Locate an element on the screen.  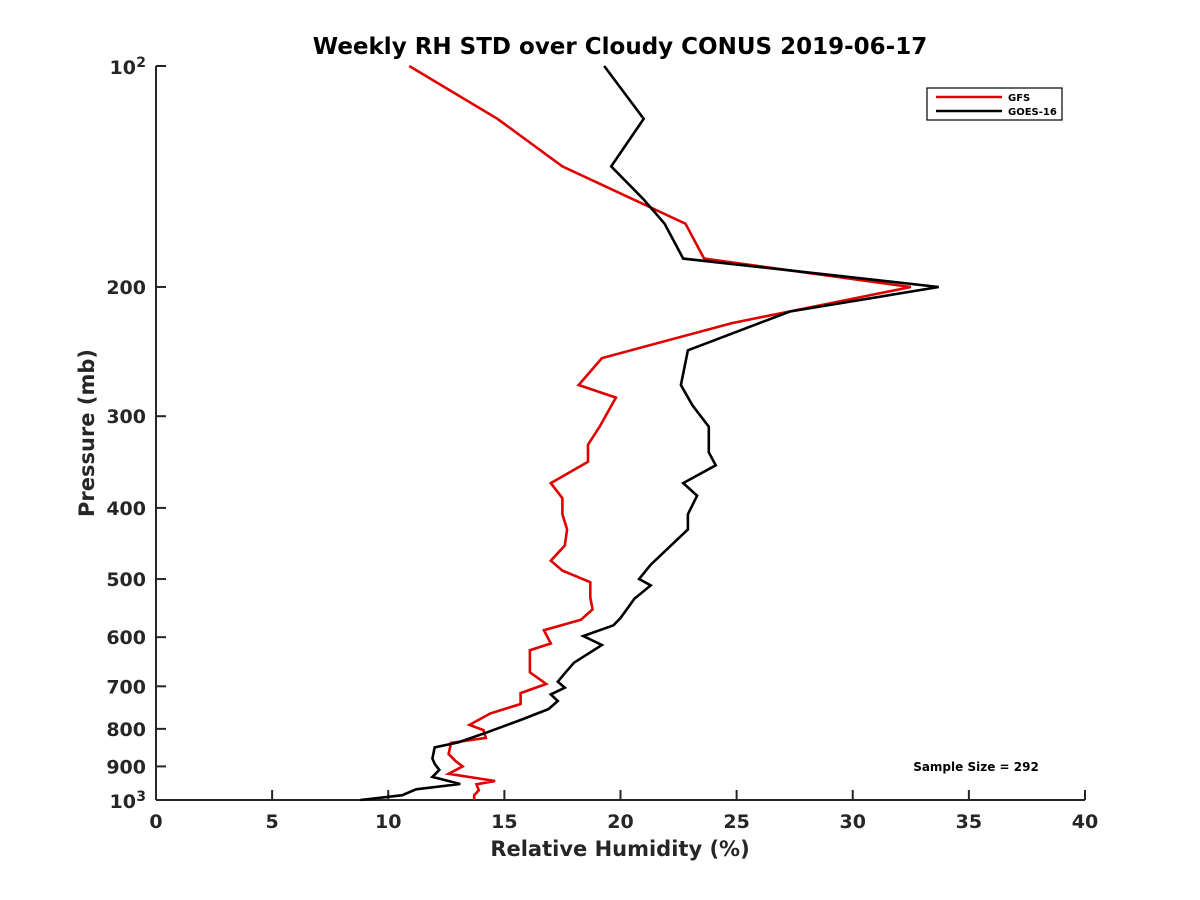
legend-box is located at coordinates (994, 104).